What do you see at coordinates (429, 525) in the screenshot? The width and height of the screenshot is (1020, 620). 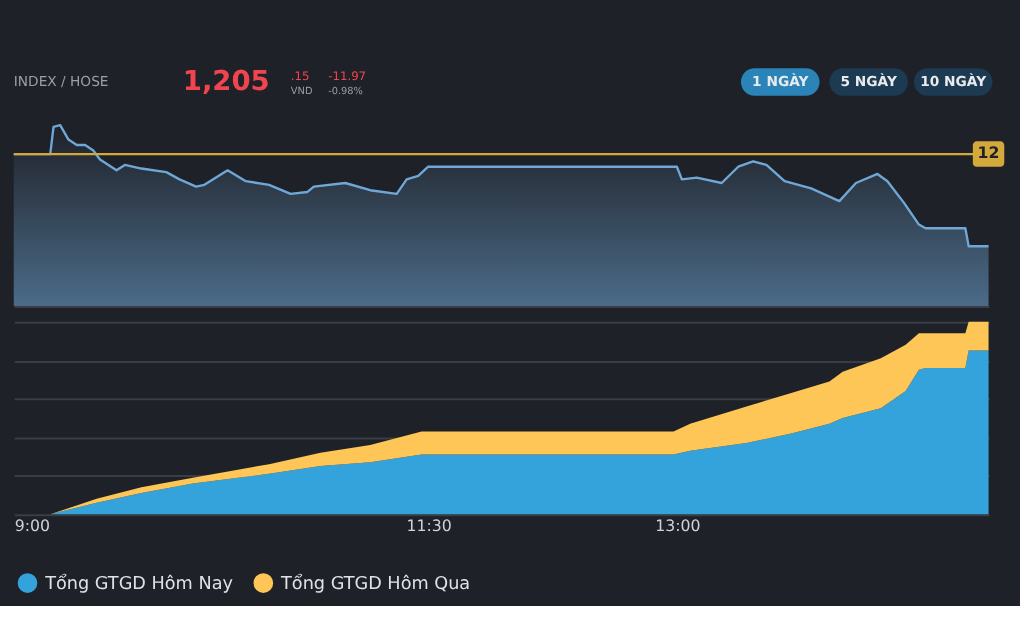 I see `x-tick-label: 11:30` at bounding box center [429, 525].